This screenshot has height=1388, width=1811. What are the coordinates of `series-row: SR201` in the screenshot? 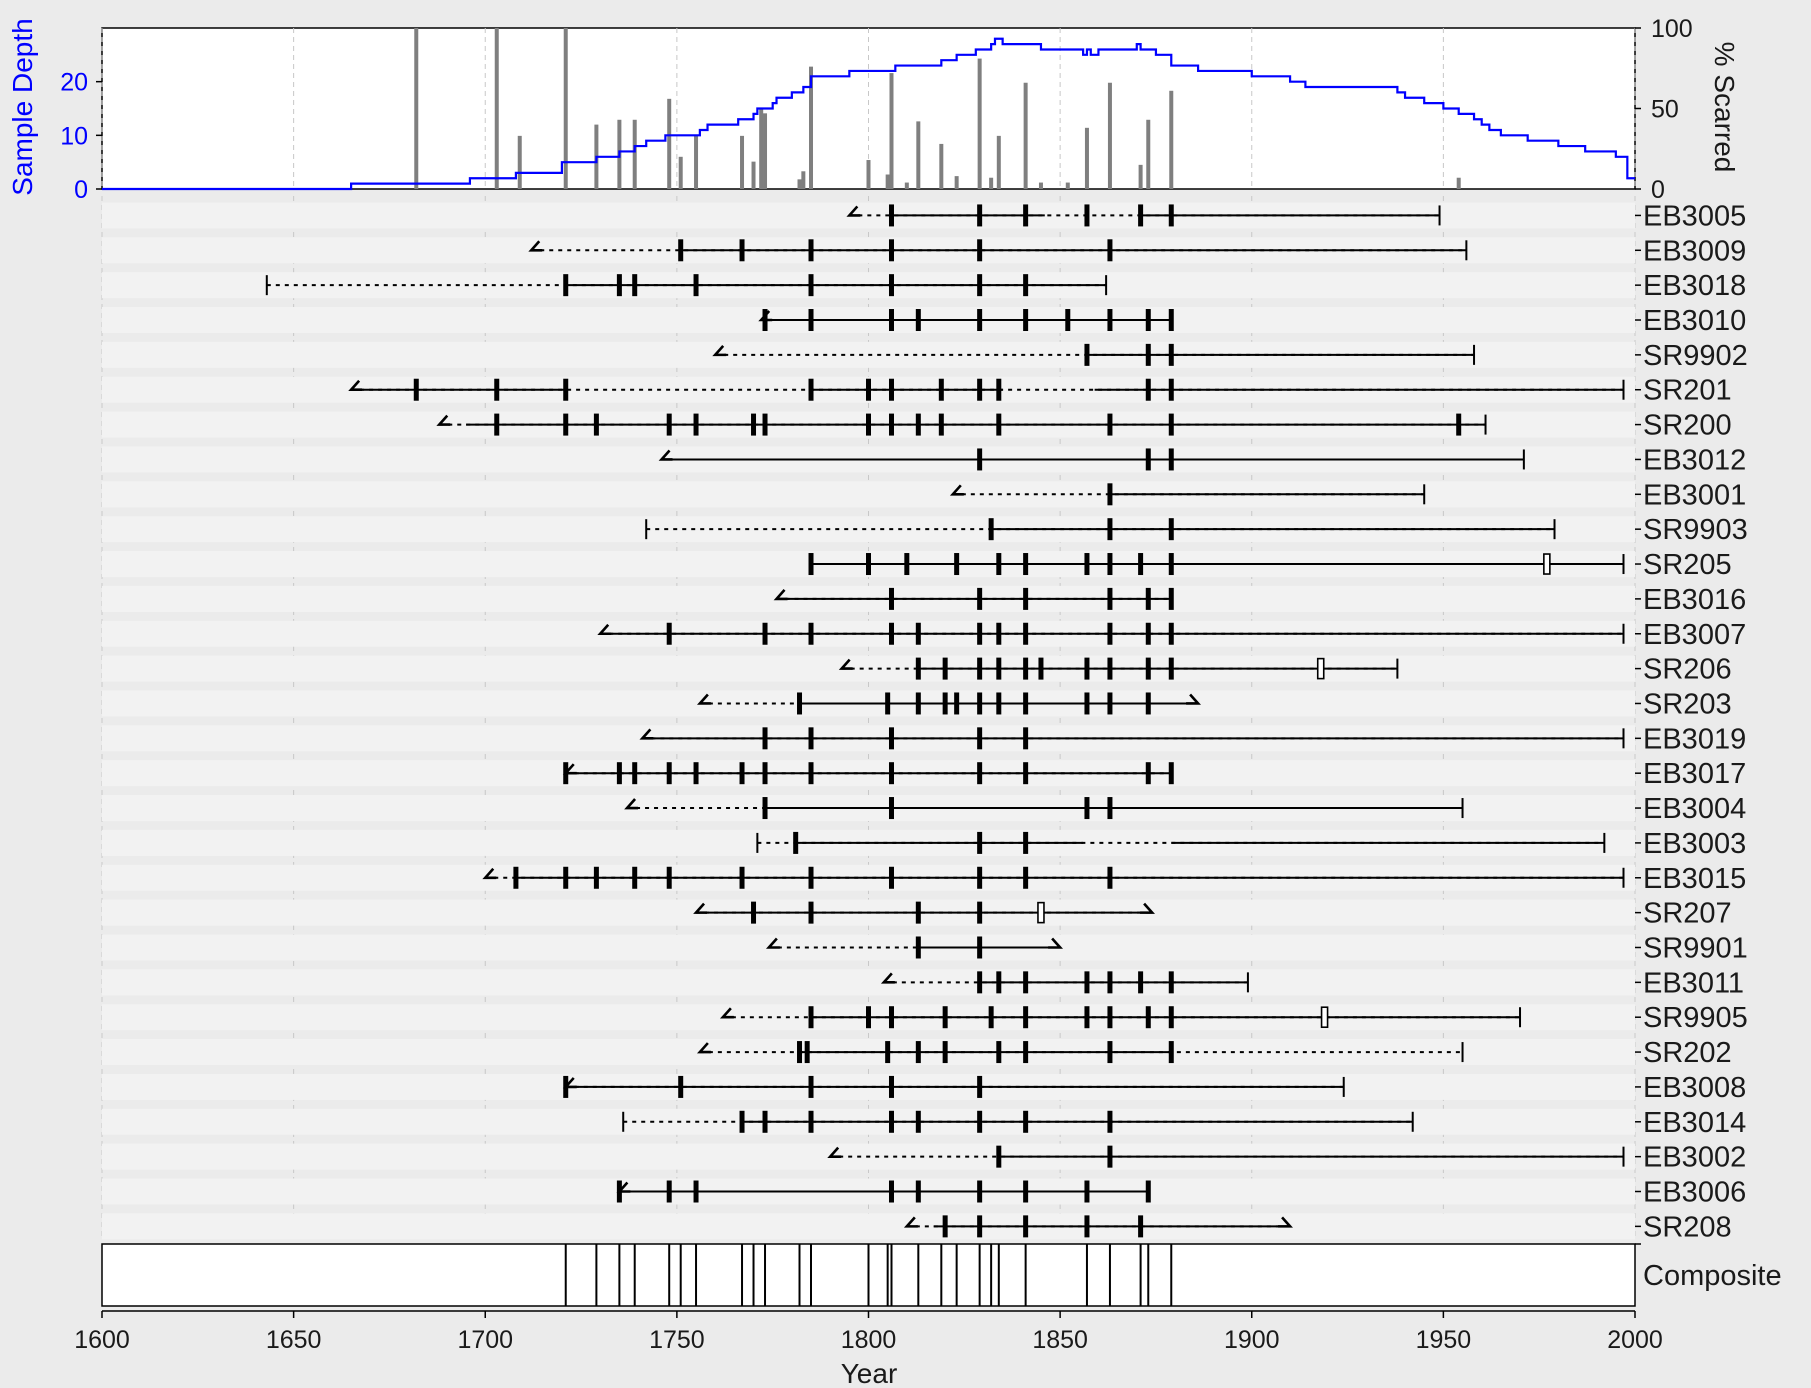 It's located at (917, 391).